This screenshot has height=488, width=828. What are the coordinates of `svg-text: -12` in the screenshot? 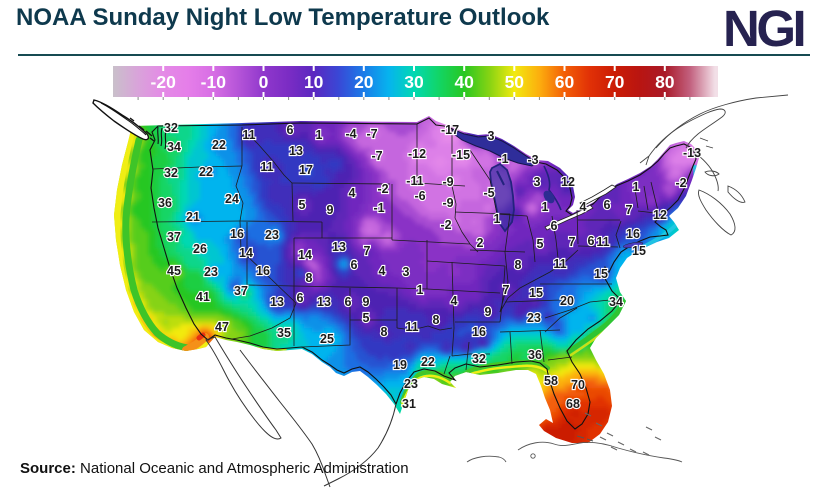 It's located at (417, 154).